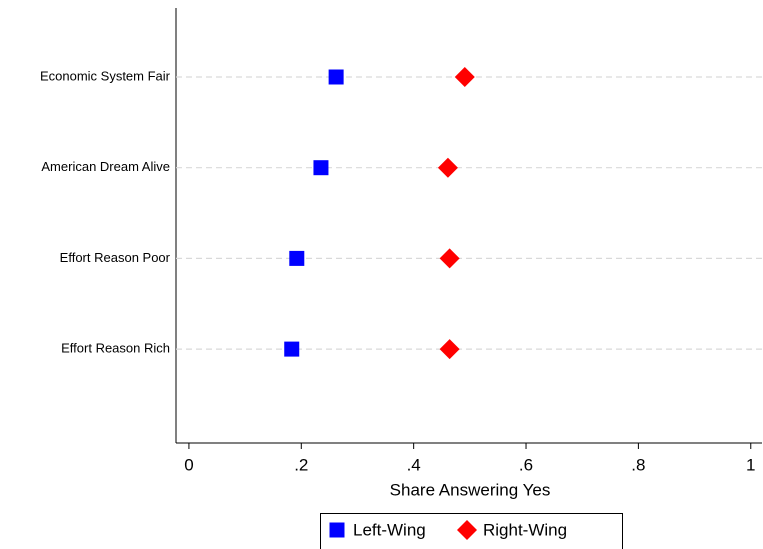  What do you see at coordinates (414, 464) in the screenshot?
I see `x-tick-label: .4` at bounding box center [414, 464].